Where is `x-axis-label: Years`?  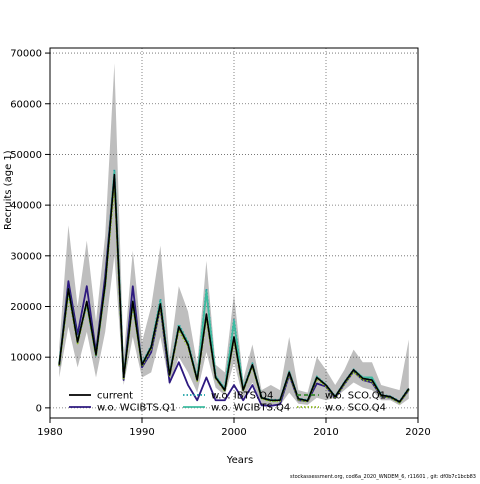
x-axis-label: Years is located at coordinates (240, 460).